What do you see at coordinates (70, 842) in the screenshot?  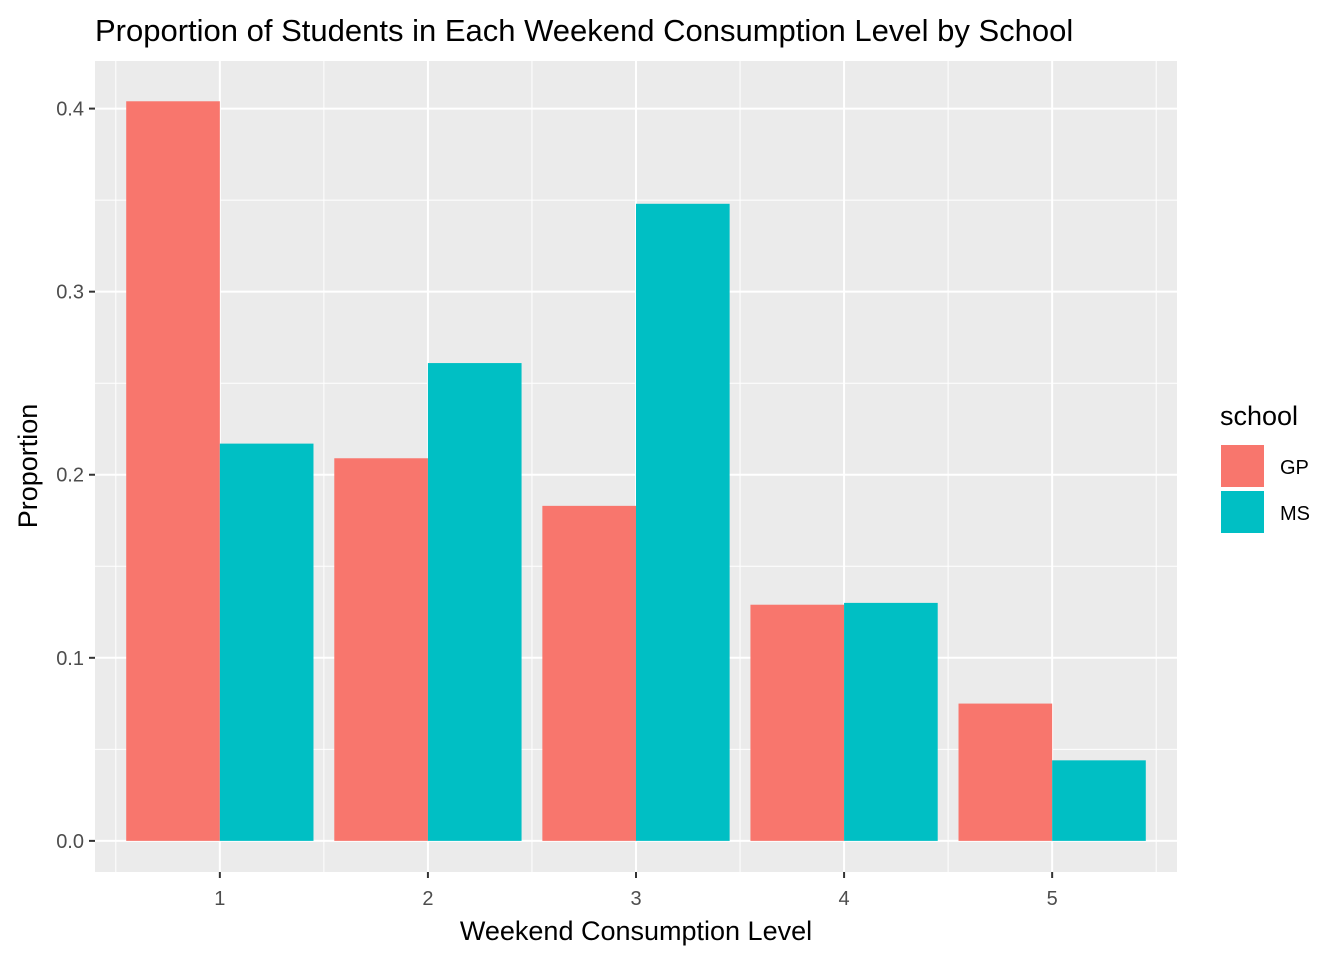 I see `y-tick-label: 0.0` at bounding box center [70, 842].